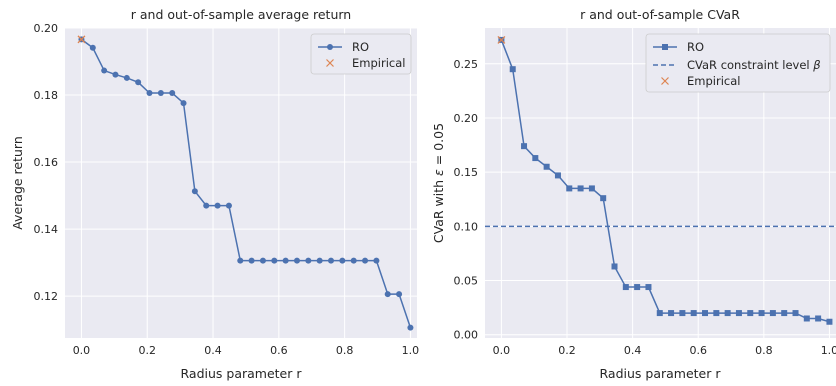  What do you see at coordinates (466, 281) in the screenshot?
I see `y-tick-label: 0.05` at bounding box center [466, 281].